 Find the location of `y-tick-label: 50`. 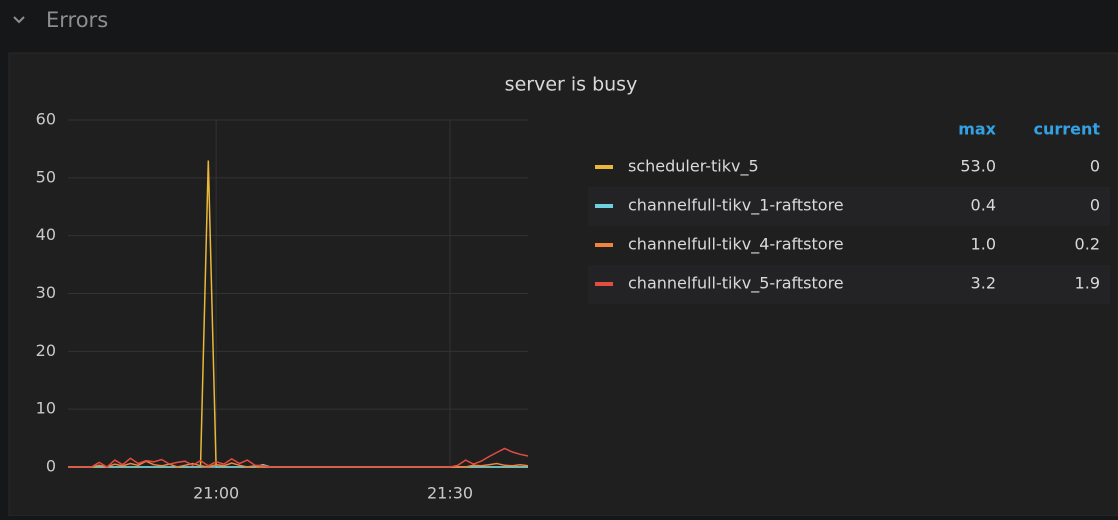

y-tick-label: 50 is located at coordinates (46, 176).